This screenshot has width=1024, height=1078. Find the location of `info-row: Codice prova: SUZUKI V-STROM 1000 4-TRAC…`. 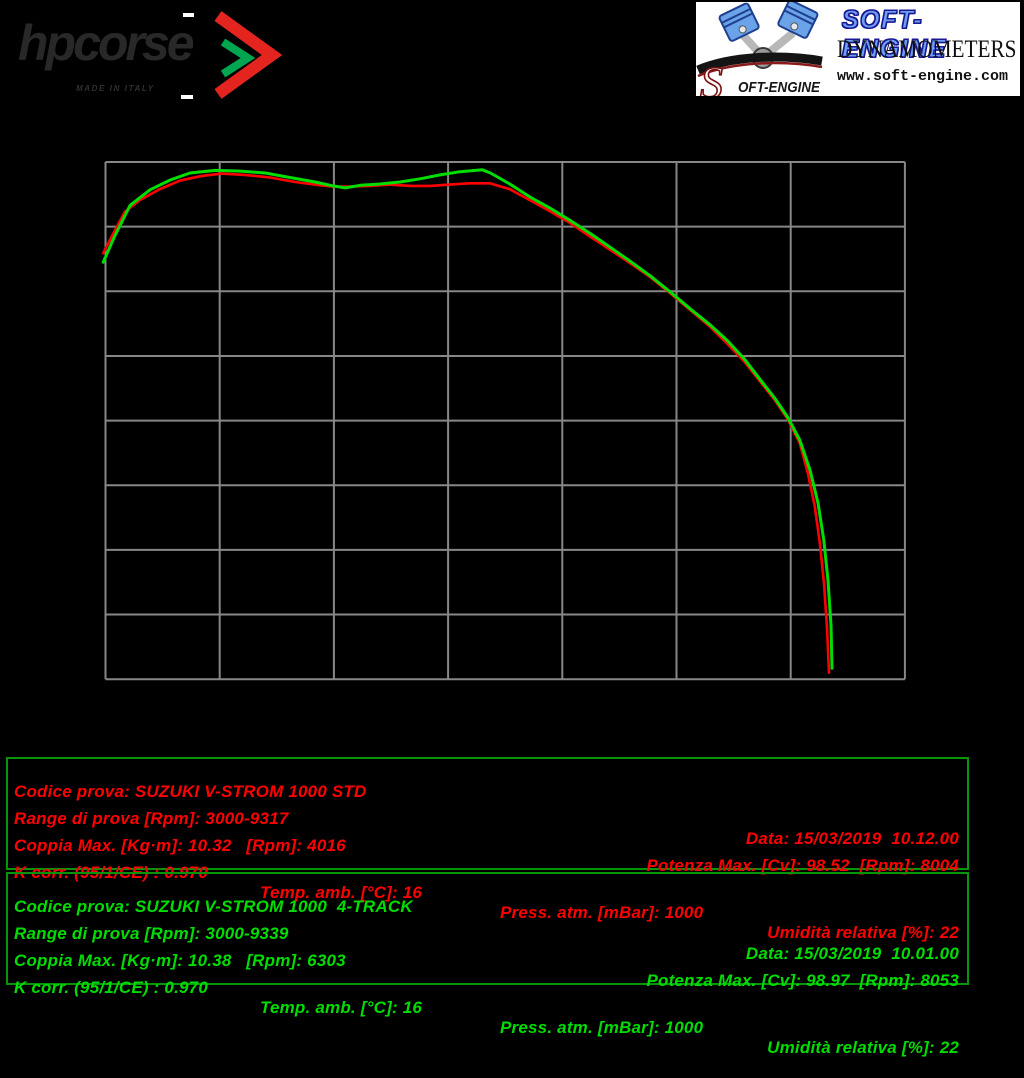

info-row: Codice prova: SUZUKI V-STROM 1000 4-TRAC… is located at coordinates (486, 896).